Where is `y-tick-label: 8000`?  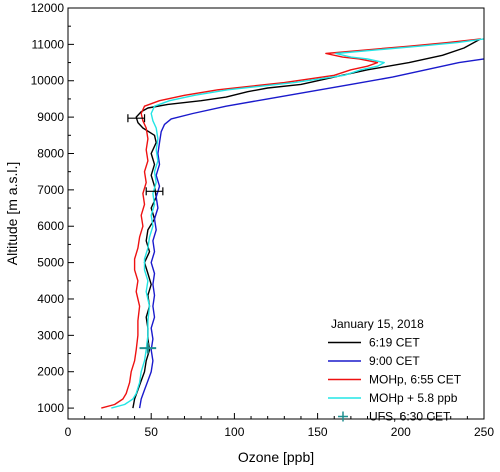
y-tick-label: 8000 is located at coordinates (50, 153).